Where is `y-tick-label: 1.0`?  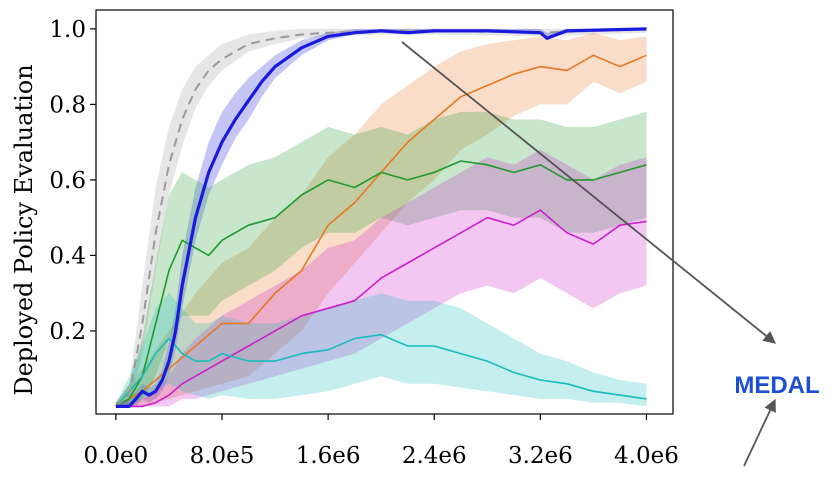 y-tick-label: 1.0 is located at coordinates (67, 30).